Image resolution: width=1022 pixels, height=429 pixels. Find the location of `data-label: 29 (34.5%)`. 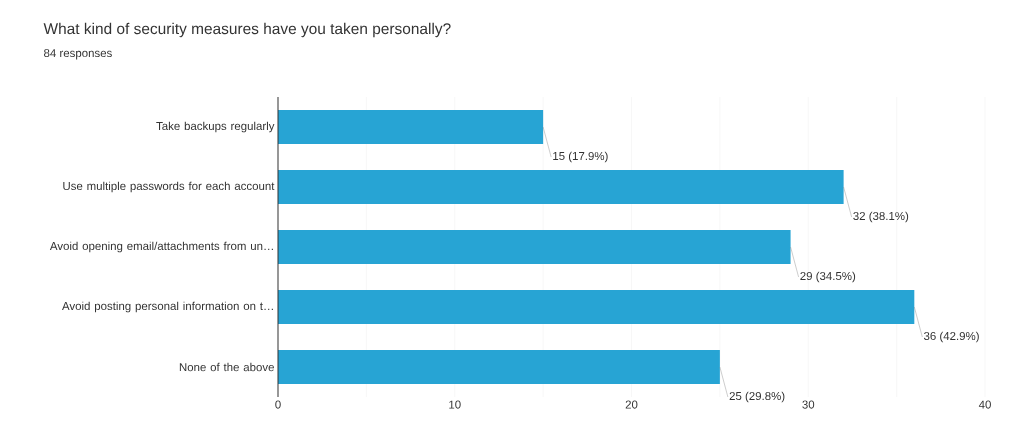

data-label: 29 (34.5%) is located at coordinates (828, 277).